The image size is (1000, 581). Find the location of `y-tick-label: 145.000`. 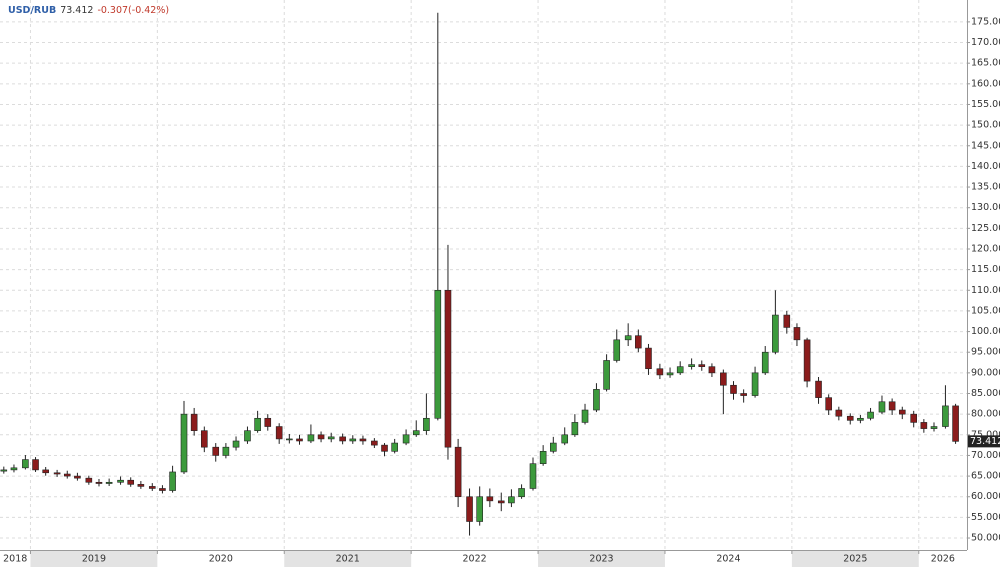

y-tick-label: 145.000 is located at coordinates (985, 145).